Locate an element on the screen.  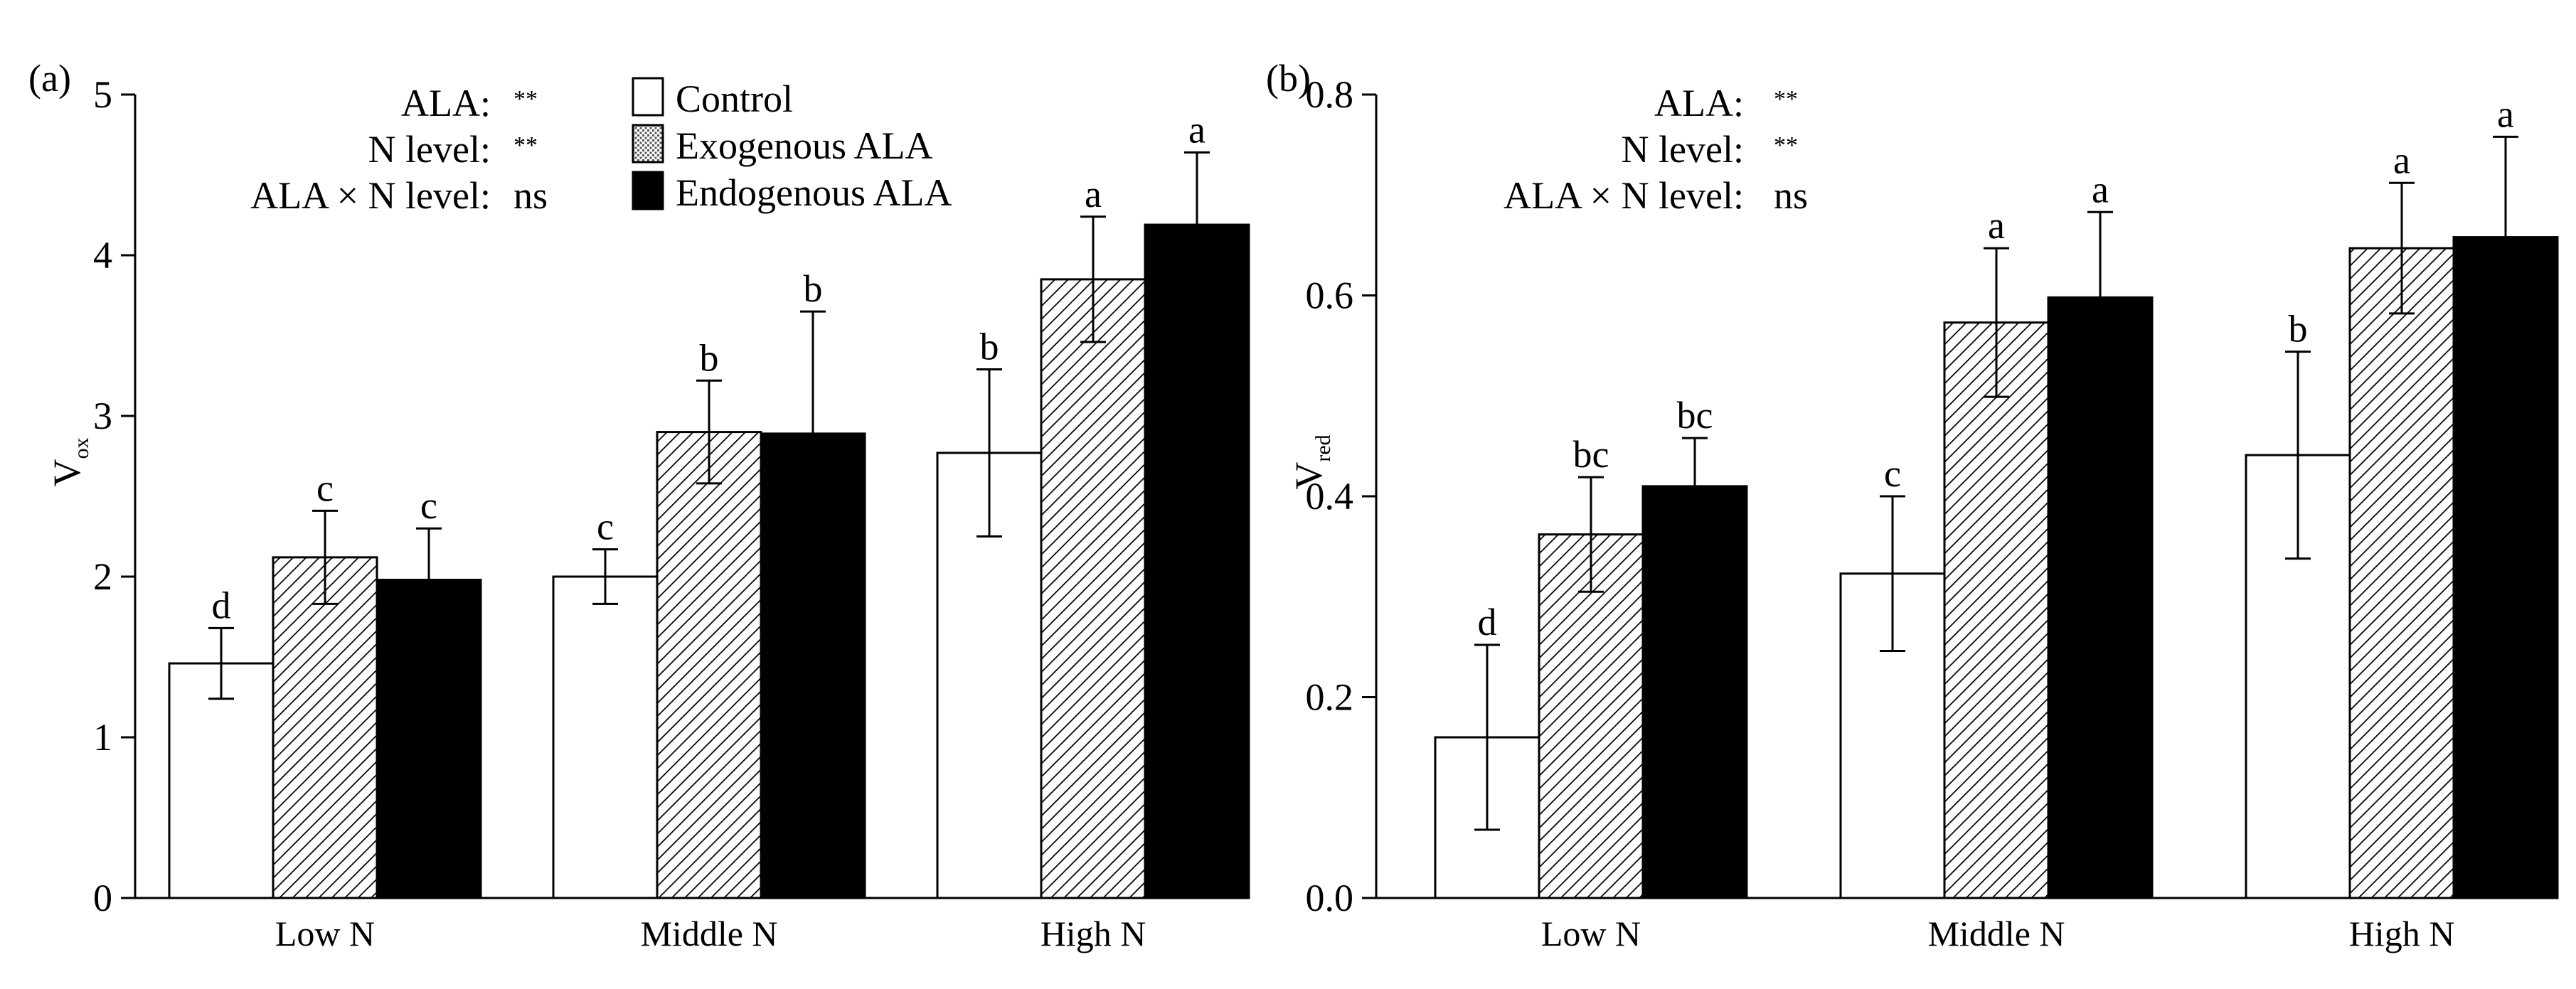
stat-label-n-b: N level: is located at coordinates (1683, 150).